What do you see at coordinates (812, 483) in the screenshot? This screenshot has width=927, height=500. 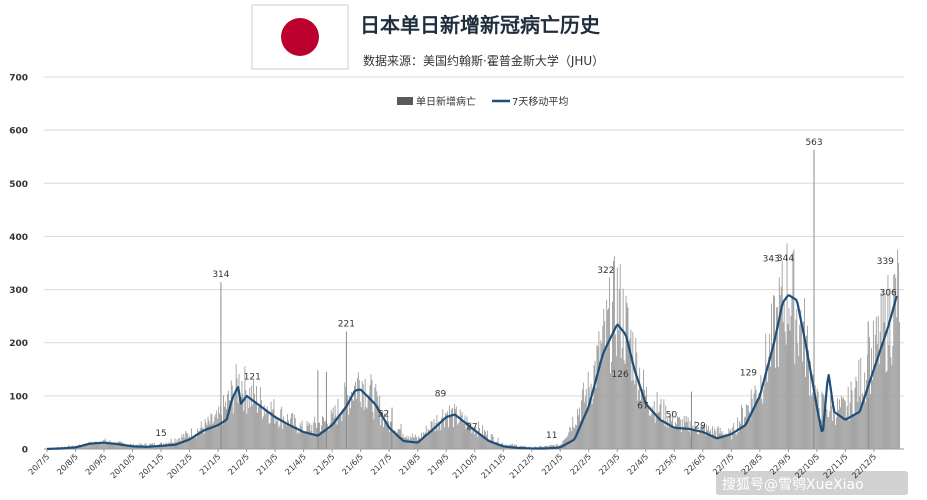 I see `watermark-background` at bounding box center [812, 483].